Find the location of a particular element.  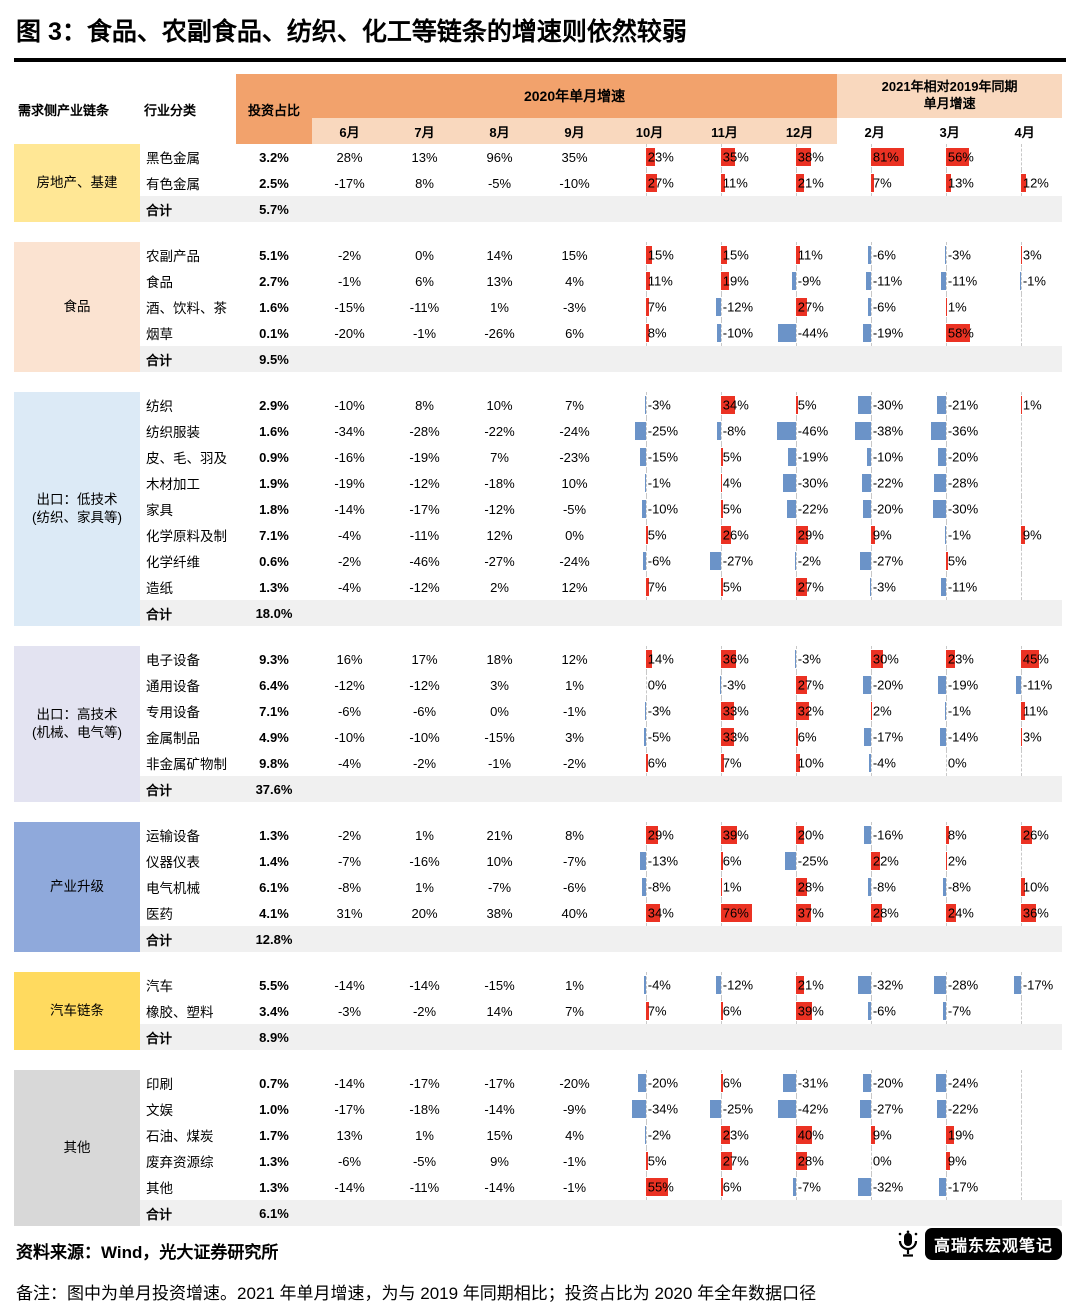

growth-value-cell: -5% is located at coordinates (424, 1161).